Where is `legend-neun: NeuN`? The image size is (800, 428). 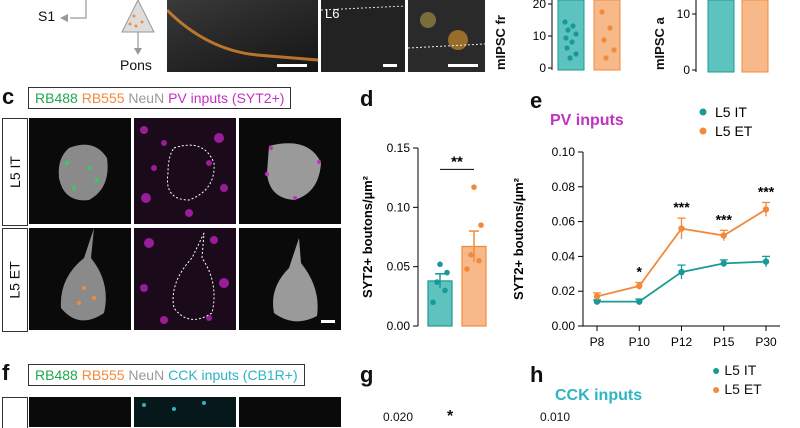 legend-neun: NeuN is located at coordinates (146, 98).